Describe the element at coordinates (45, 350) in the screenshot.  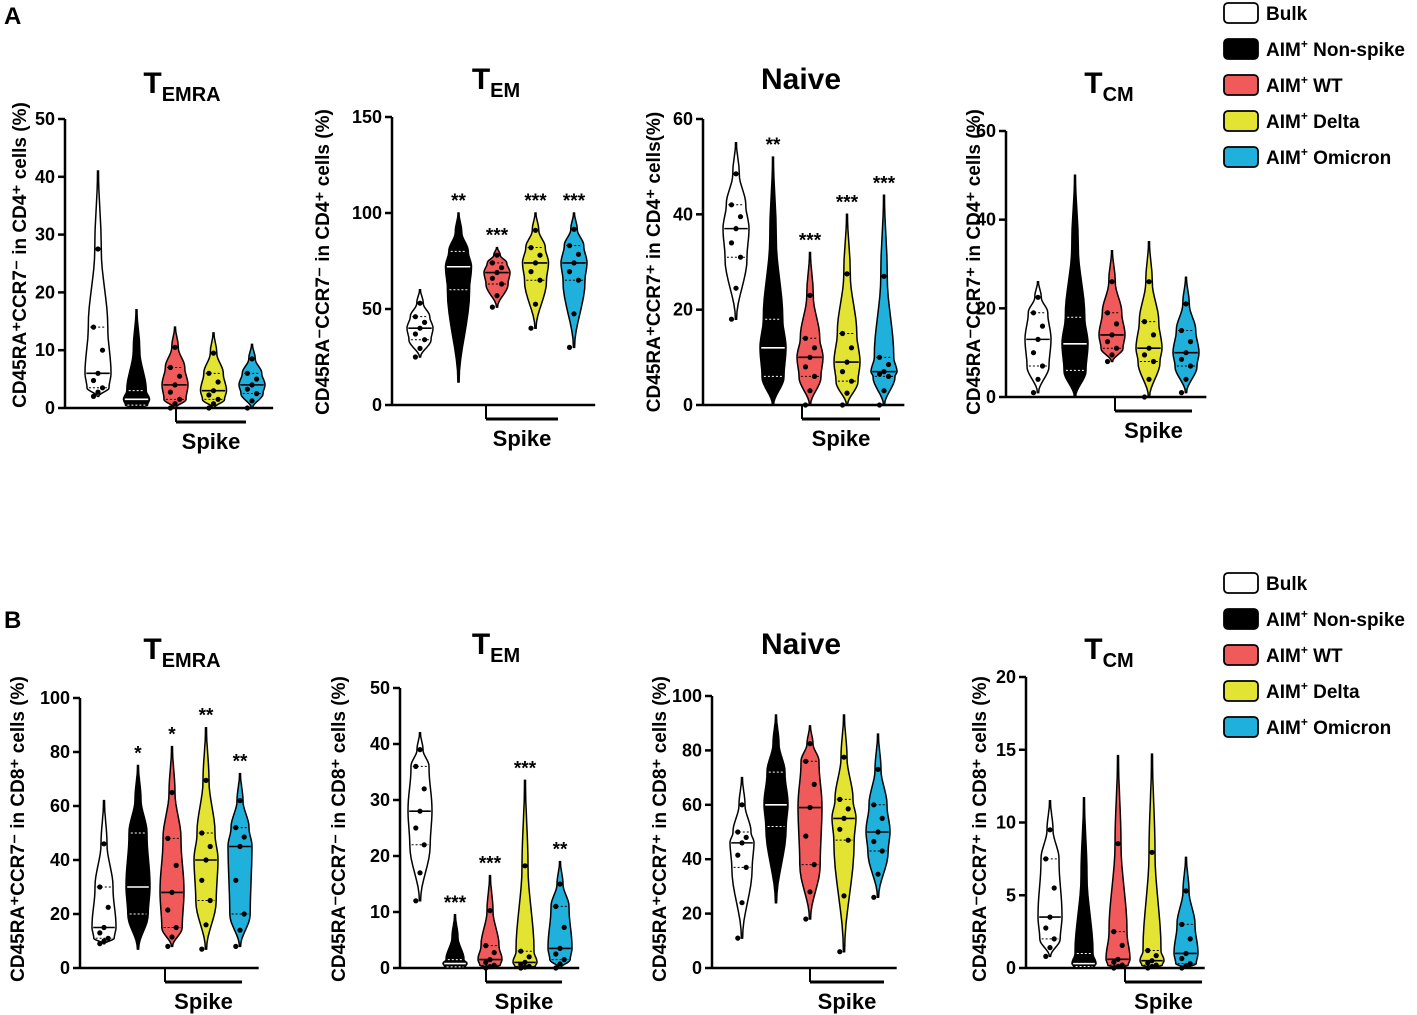
I see `y-tick-label: 10` at that location.